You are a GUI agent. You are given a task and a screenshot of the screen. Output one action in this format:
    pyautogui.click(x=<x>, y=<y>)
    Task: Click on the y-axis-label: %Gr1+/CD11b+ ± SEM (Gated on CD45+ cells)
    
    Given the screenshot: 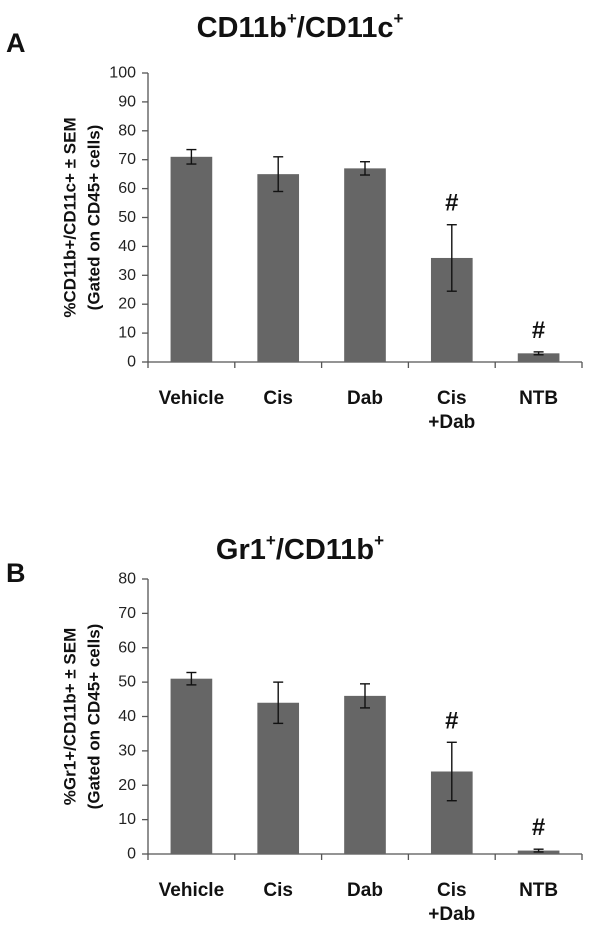 What is the action you would take?
    pyautogui.click(x=82, y=717)
    